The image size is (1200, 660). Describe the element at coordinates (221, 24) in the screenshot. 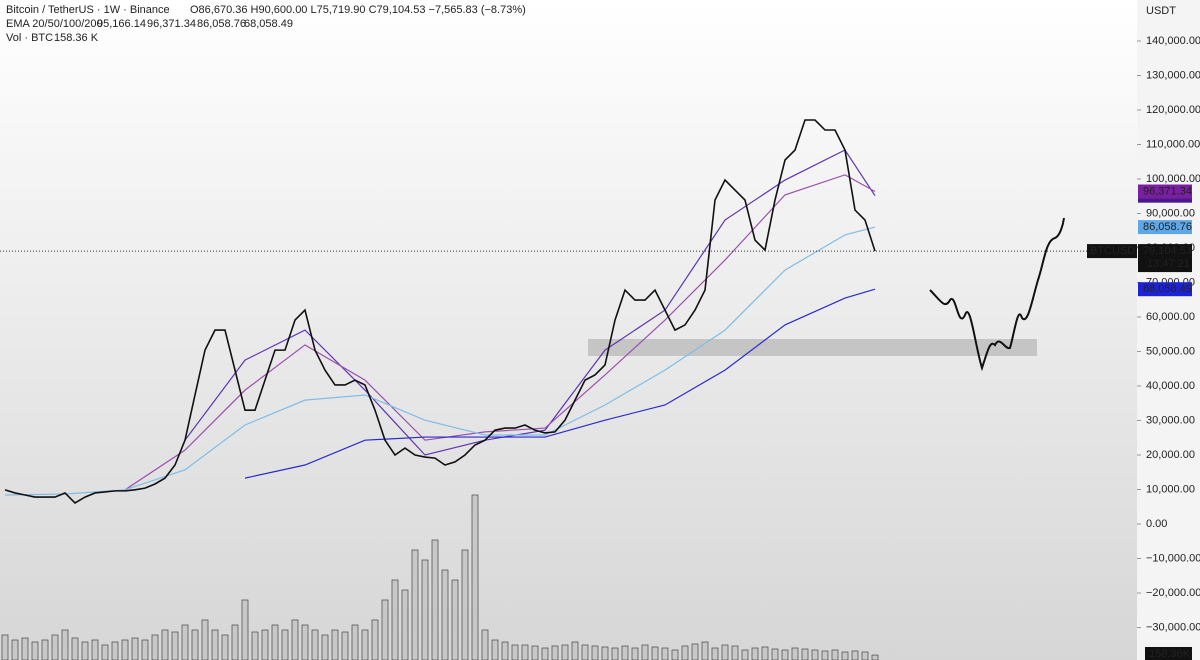

I see `ema-legend-value: 86,058.76` at that location.